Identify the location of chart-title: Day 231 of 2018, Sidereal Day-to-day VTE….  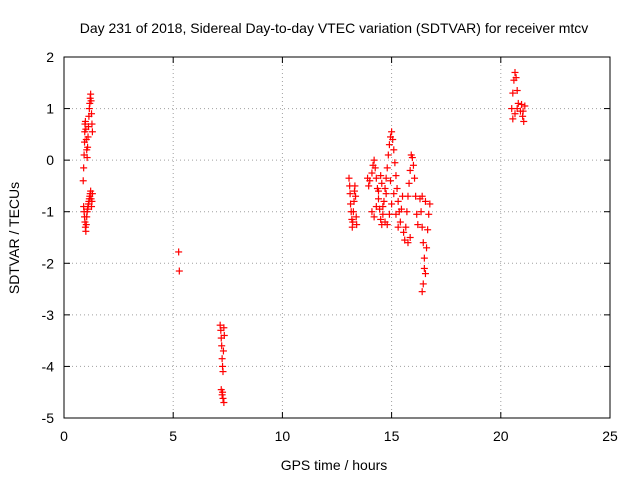
(334, 28).